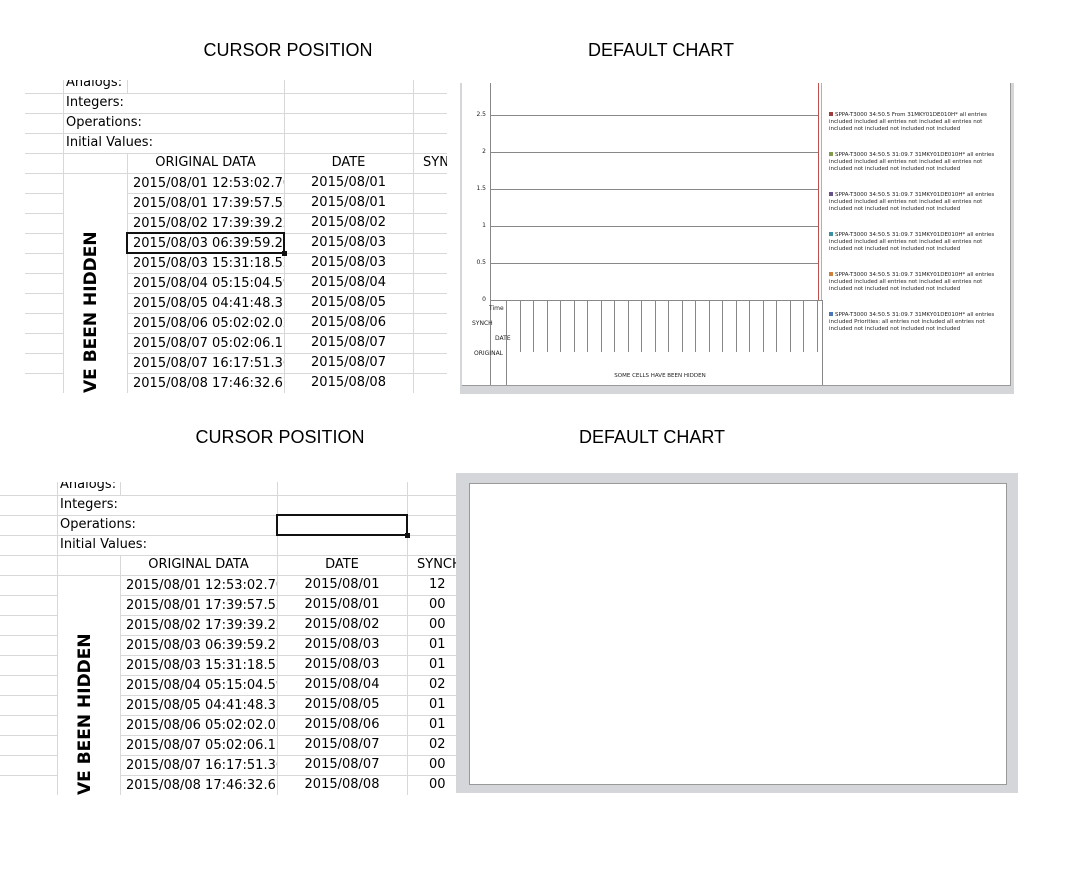 The image size is (1068, 872). I want to click on bottom-default-chart-title: DEFAULT CHART, so click(652, 437).